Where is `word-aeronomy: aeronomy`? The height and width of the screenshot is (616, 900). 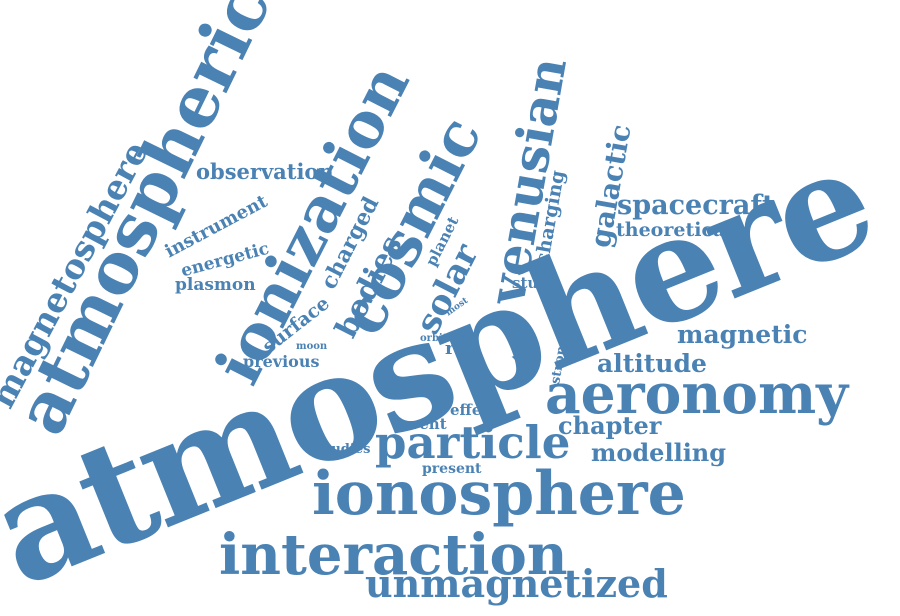 word-aeronomy: aeronomy is located at coordinates (697, 393).